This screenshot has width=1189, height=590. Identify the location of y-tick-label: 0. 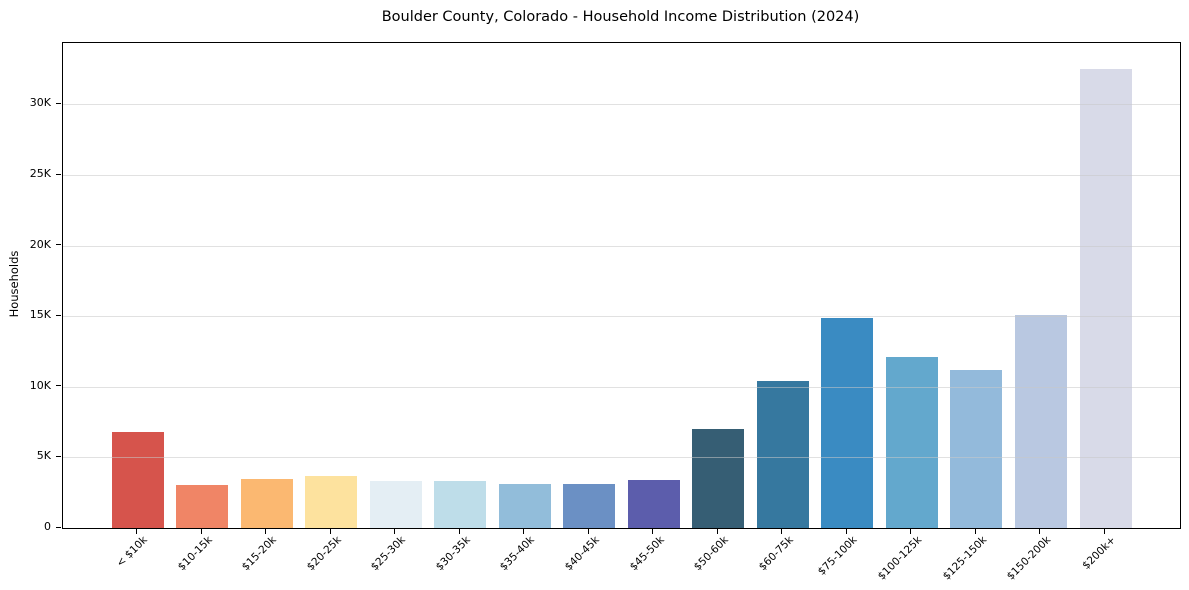
(47, 526).